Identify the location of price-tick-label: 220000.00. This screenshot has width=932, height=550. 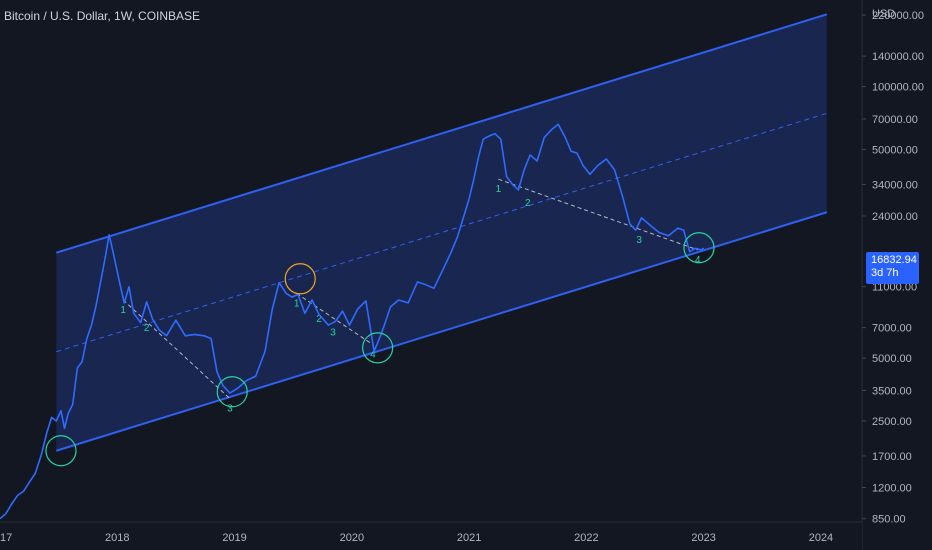
(898, 16).